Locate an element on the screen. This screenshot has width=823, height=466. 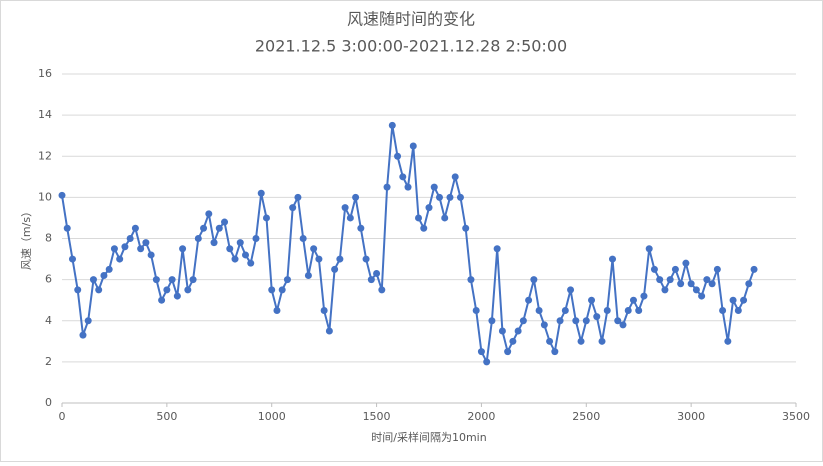
x-tick-label: 2000 is located at coordinates (481, 416).